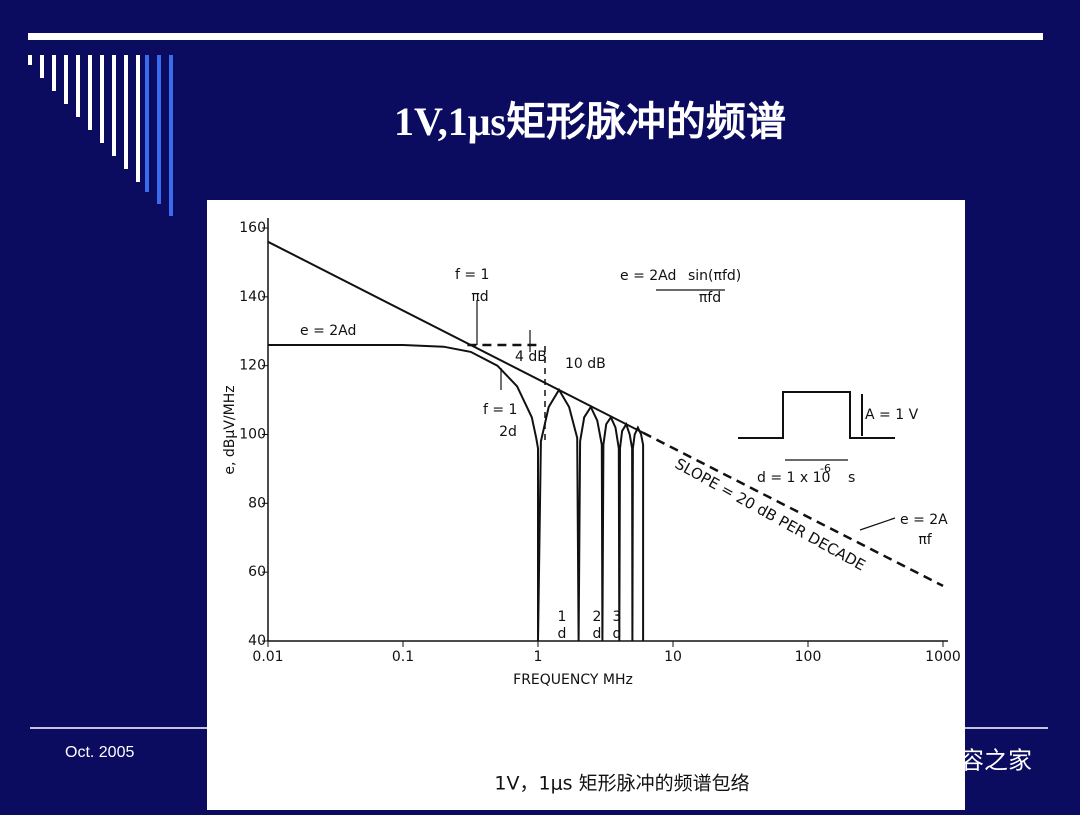 The height and width of the screenshot is (815, 1080). What do you see at coordinates (479, 297) in the screenshot?
I see `annotation: πd` at bounding box center [479, 297].